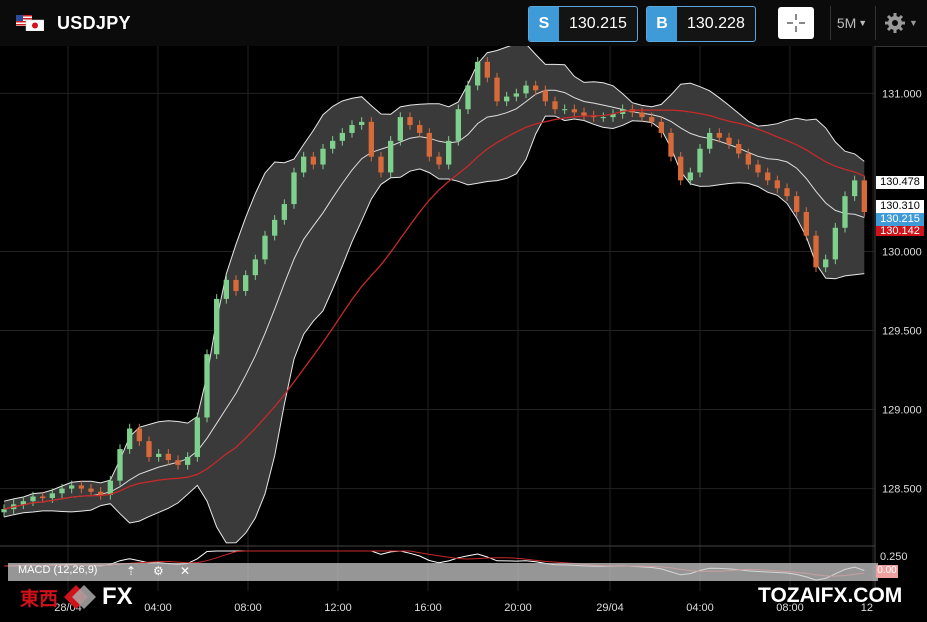 This screenshot has height=622, width=927. I want to click on timeframe-select: 5M ▼, so click(851, 23).